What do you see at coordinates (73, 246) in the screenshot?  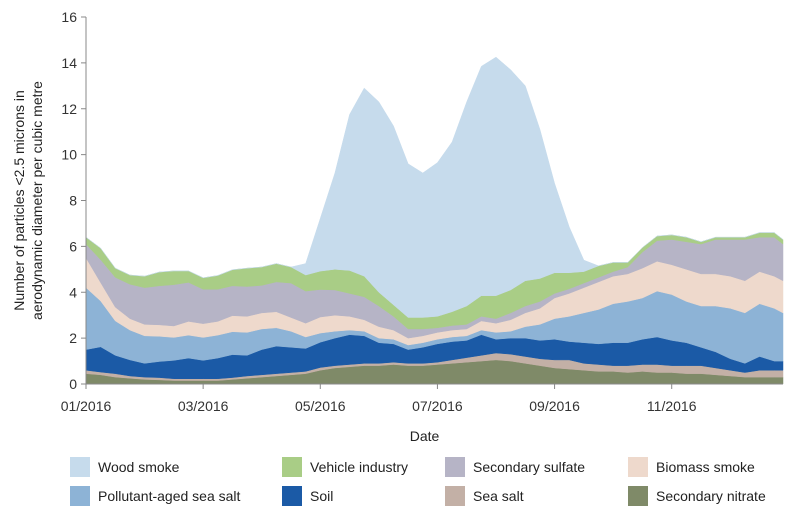 I see `y-tick-label: 6` at bounding box center [73, 246].